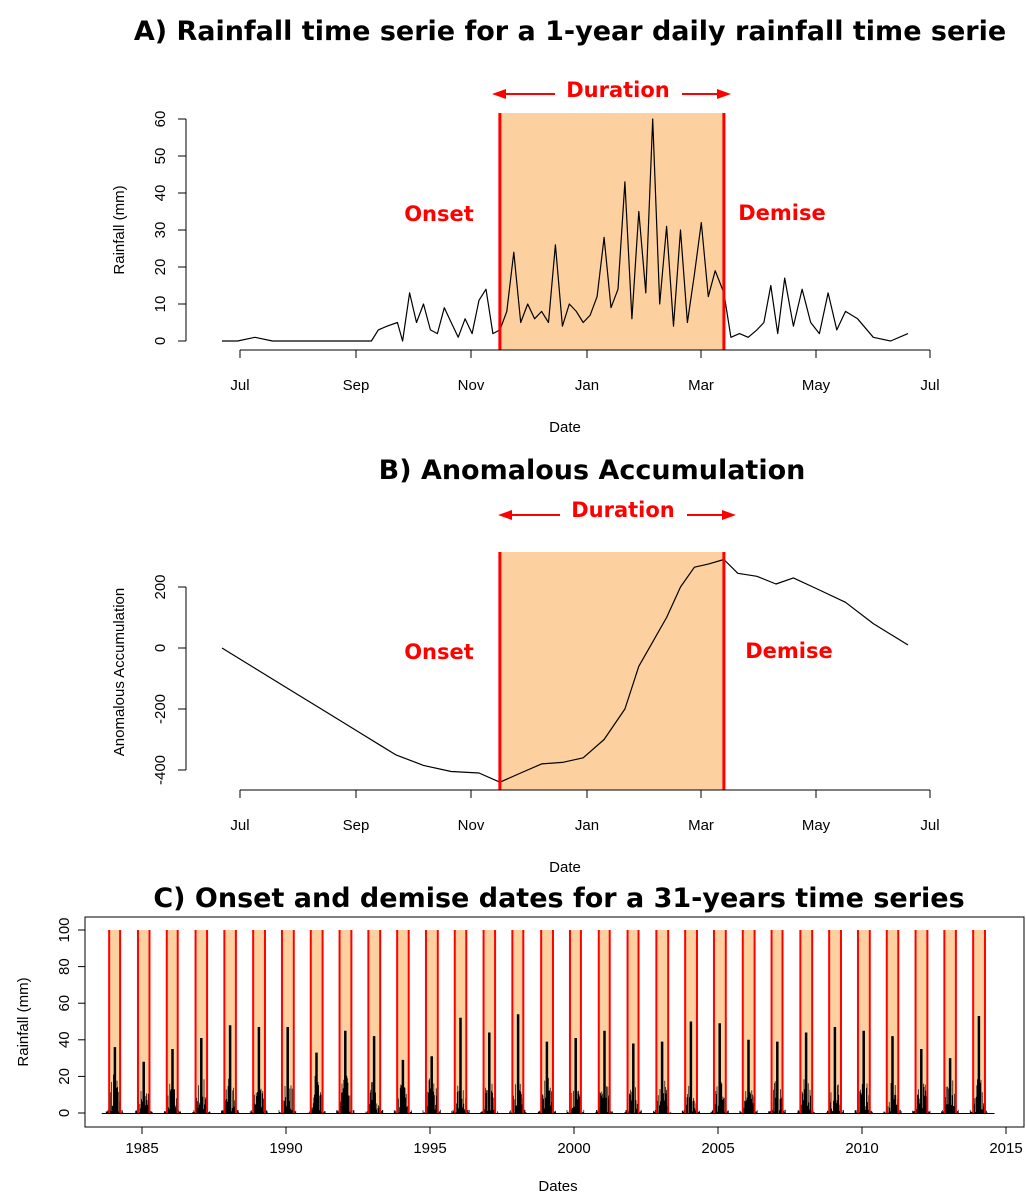 The image size is (1026, 1194). Describe the element at coordinates (64, 966) in the screenshot. I see `y-tick-label: 80` at that location.